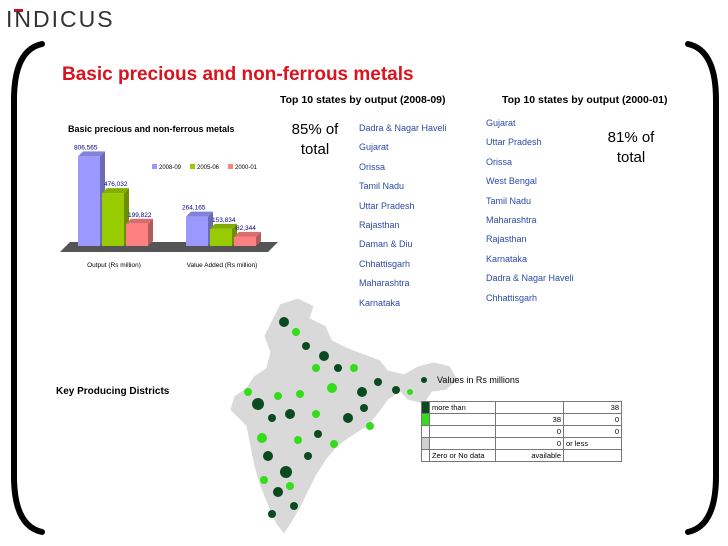 The width and height of the screenshot is (728, 546). What do you see at coordinates (116, 184) in the screenshot?
I see `bar-data-label: 476,032` at bounding box center [116, 184].